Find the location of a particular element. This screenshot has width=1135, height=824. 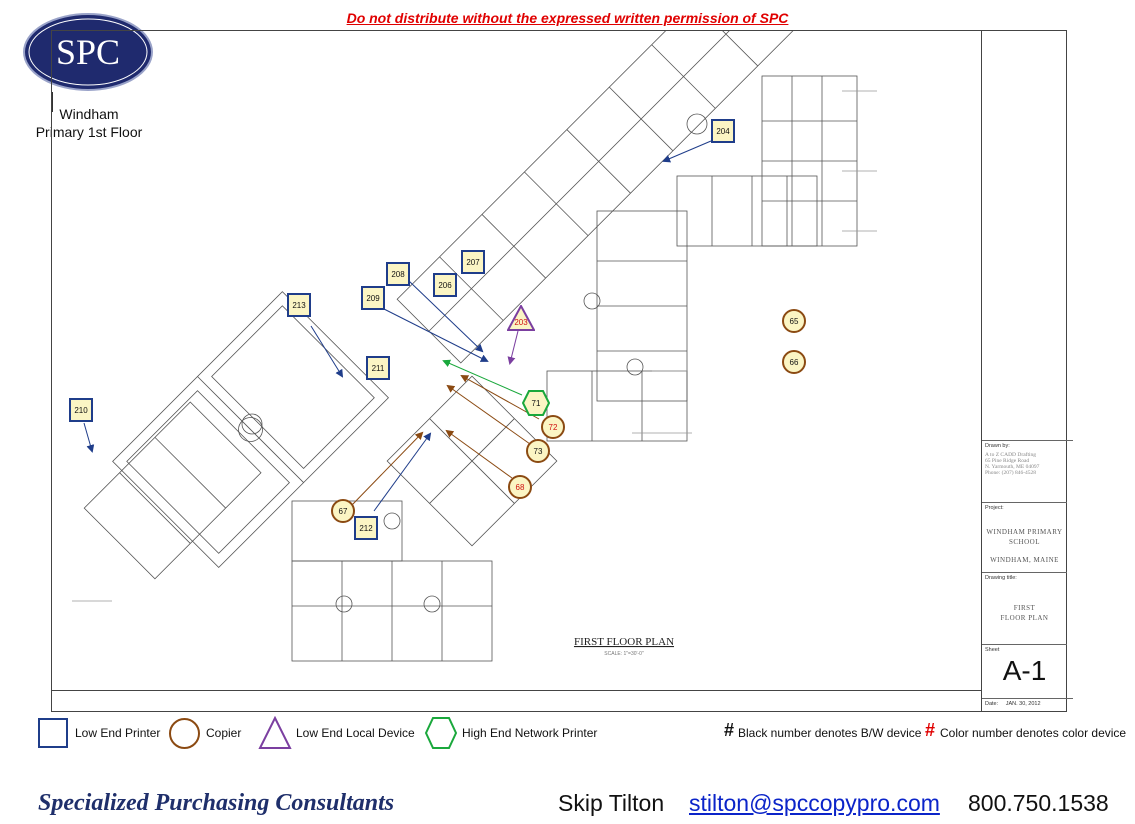

plan-title: FIRST FLOOR PLAN is located at coordinates (624, 642).